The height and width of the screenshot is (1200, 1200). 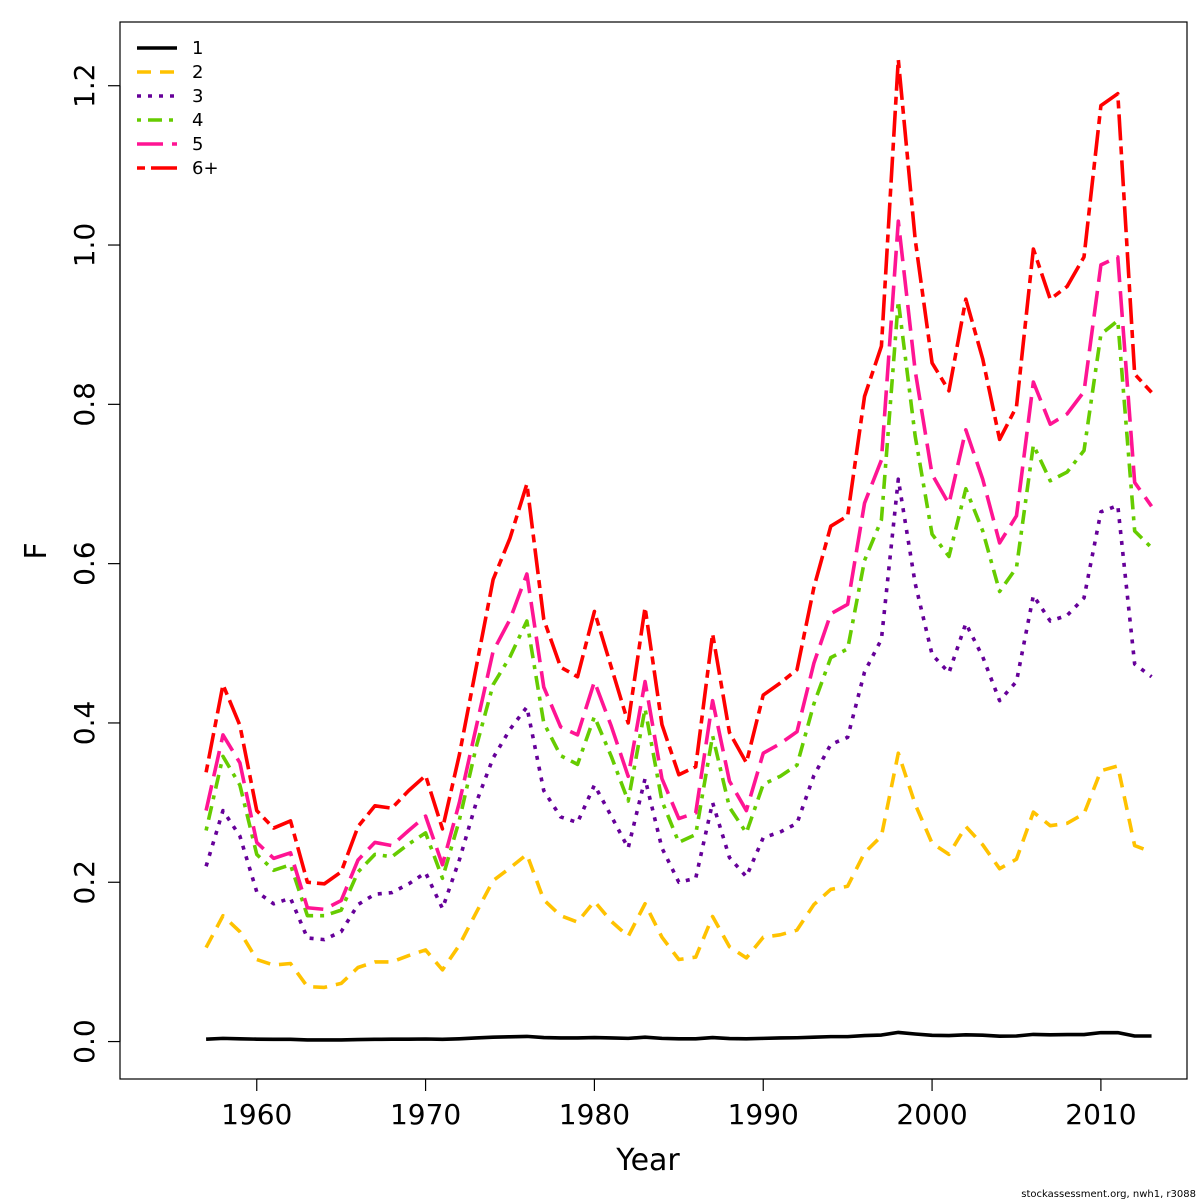 What do you see at coordinates (197, 120) in the screenshot?
I see `legend-label: 4` at bounding box center [197, 120].